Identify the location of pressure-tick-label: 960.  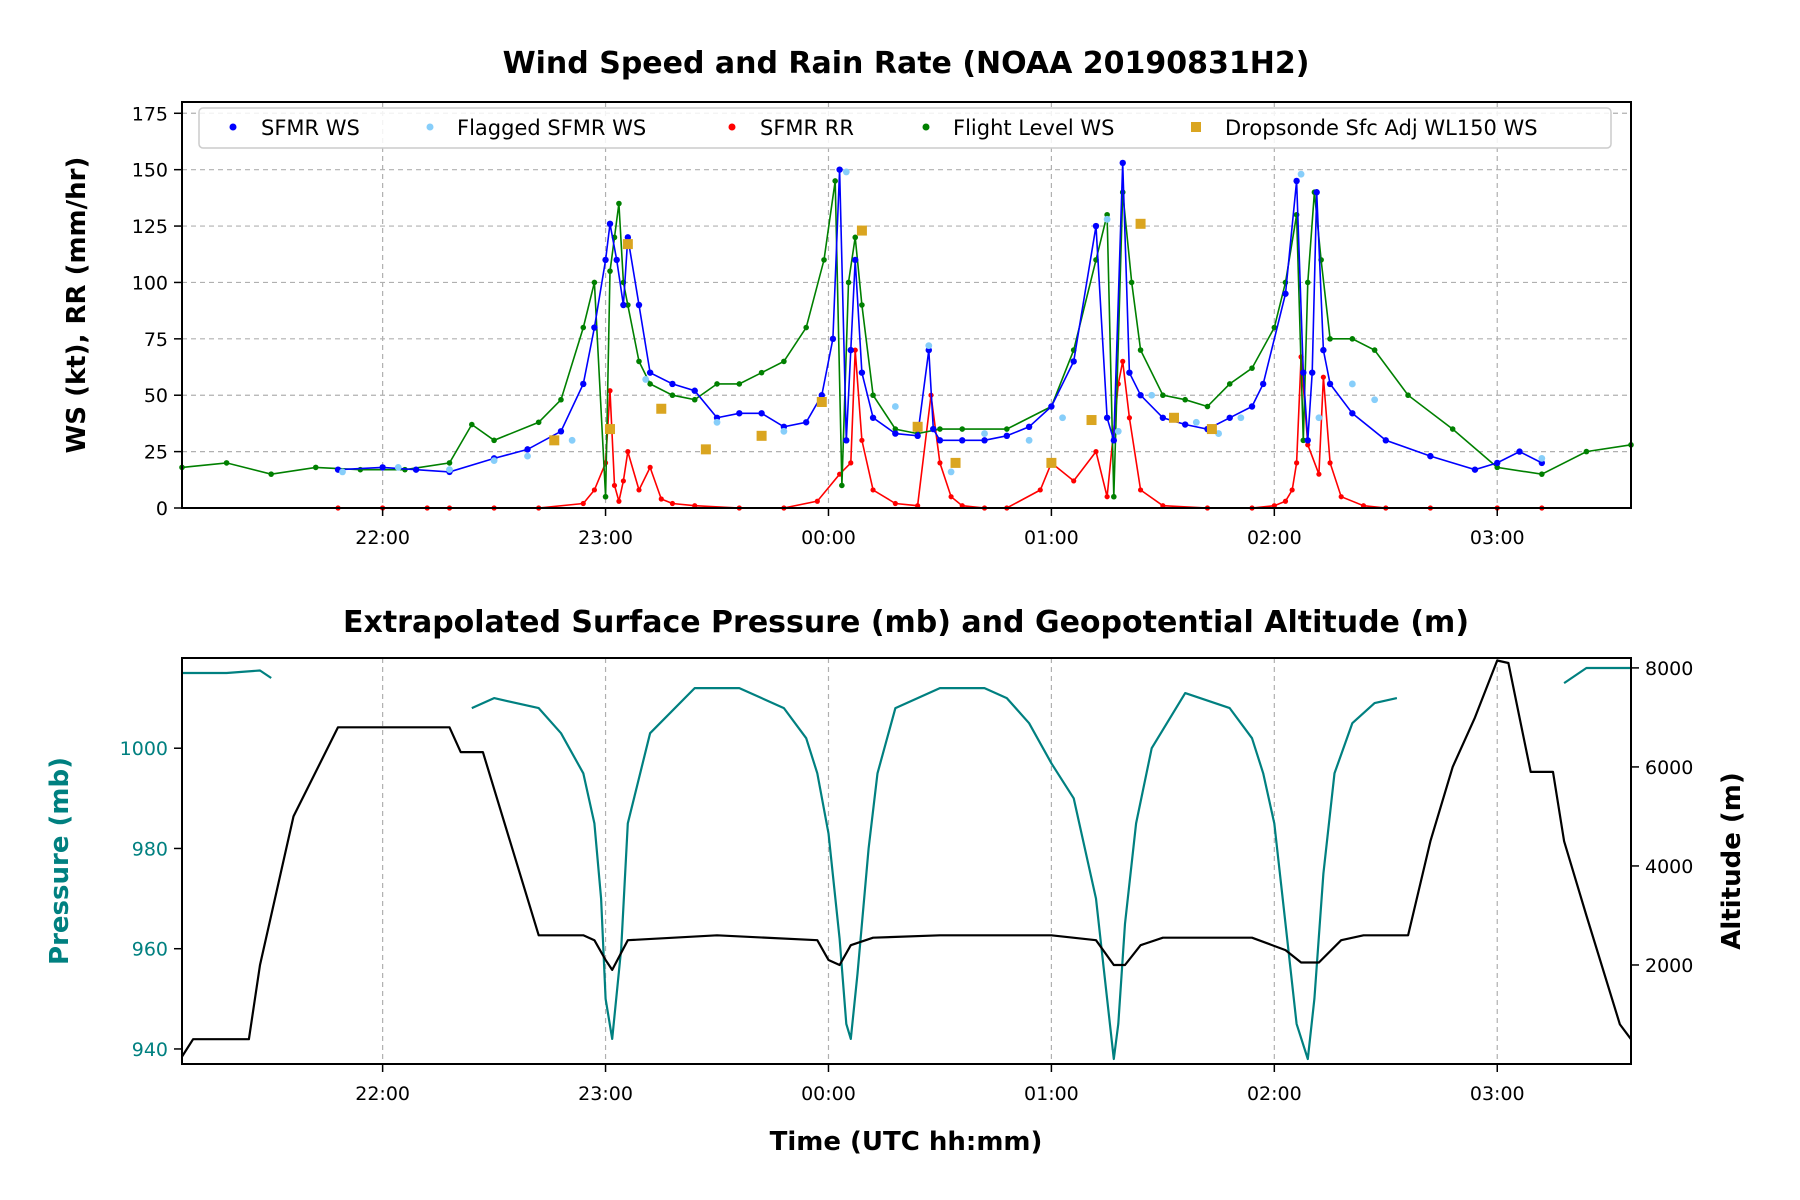
(150, 950).